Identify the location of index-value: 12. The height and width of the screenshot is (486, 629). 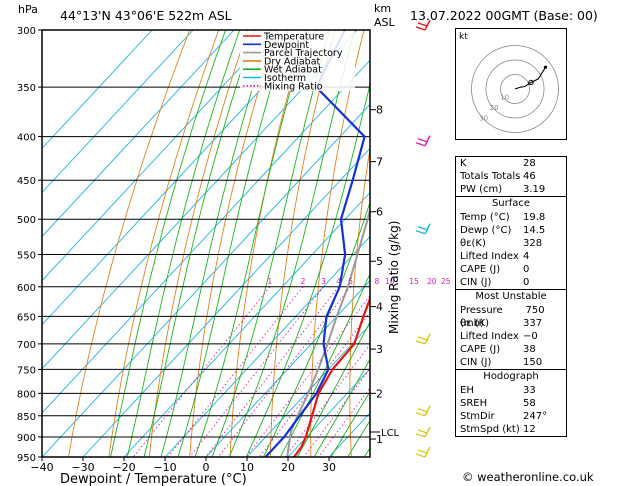
(529, 429).